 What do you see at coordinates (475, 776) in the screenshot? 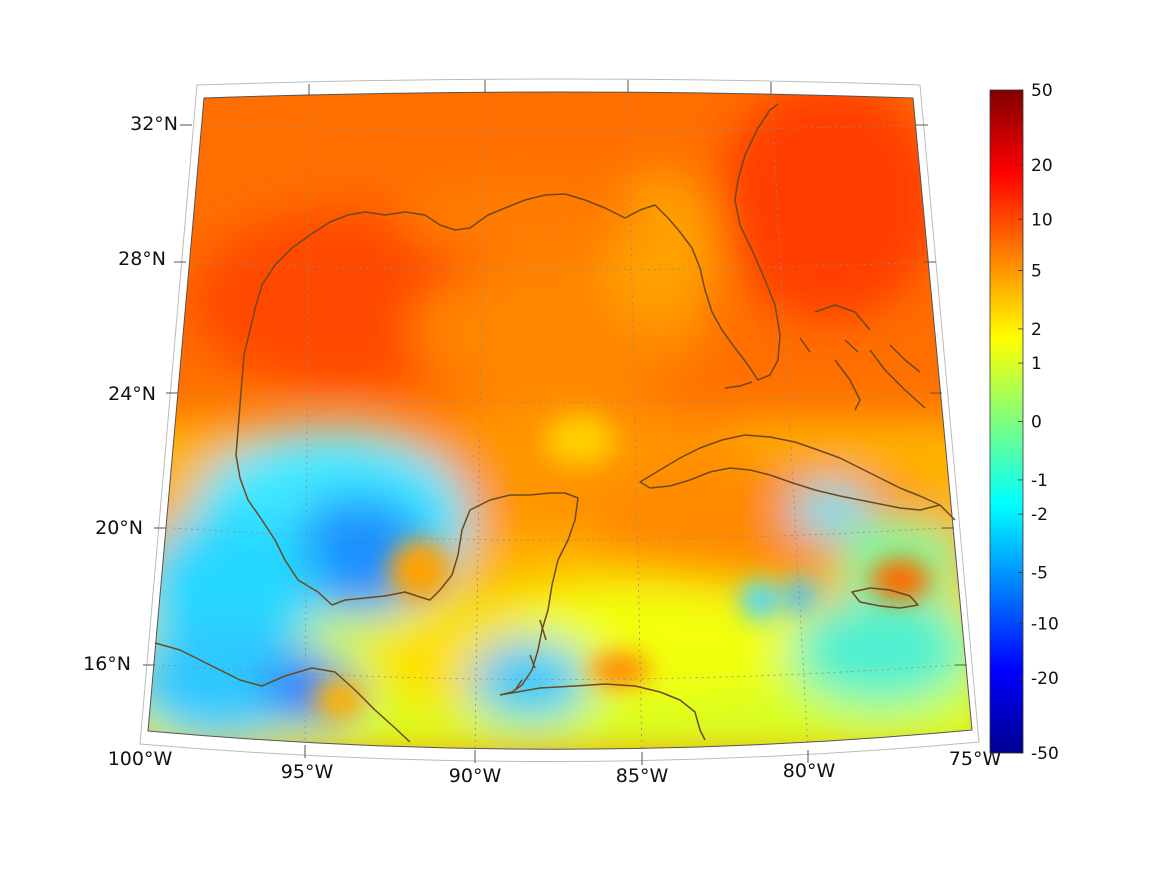
I see `lon-label-90w: 90°W` at bounding box center [475, 776].